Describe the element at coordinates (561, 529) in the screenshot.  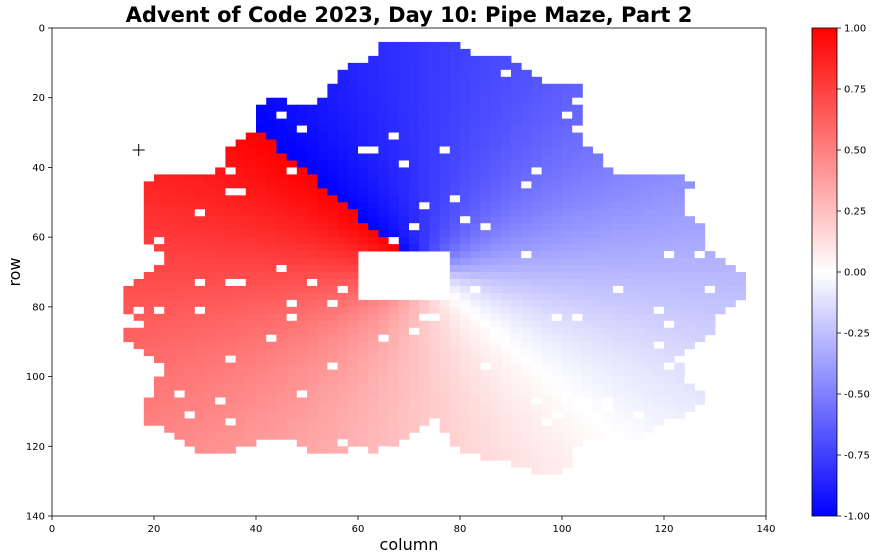
I see `x-tick-label: 100` at that location.